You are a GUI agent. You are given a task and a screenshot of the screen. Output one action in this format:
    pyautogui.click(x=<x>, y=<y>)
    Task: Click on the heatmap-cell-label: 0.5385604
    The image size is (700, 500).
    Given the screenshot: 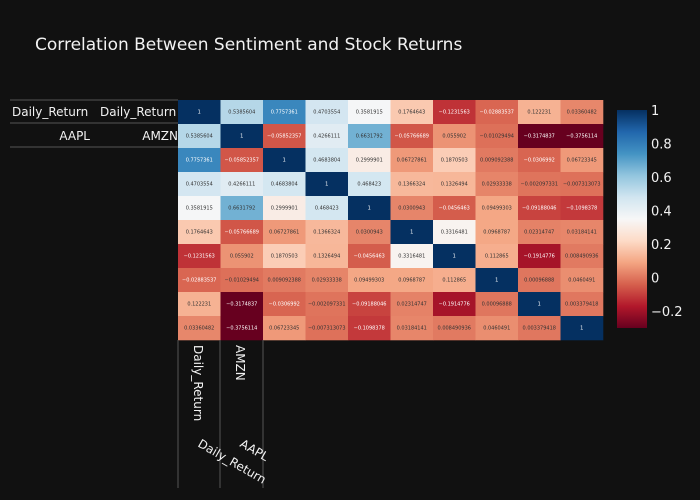 What is the action you would take?
    pyautogui.click(x=241, y=113)
    